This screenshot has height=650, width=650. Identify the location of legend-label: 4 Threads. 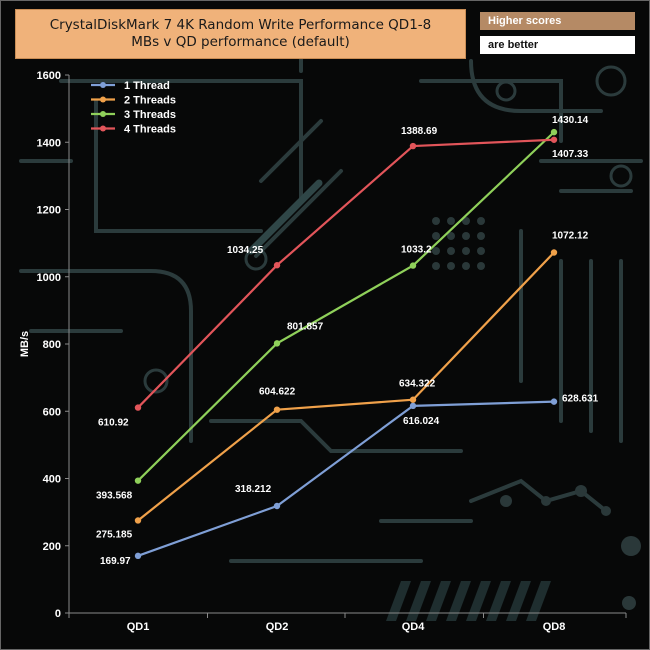
(150, 130).